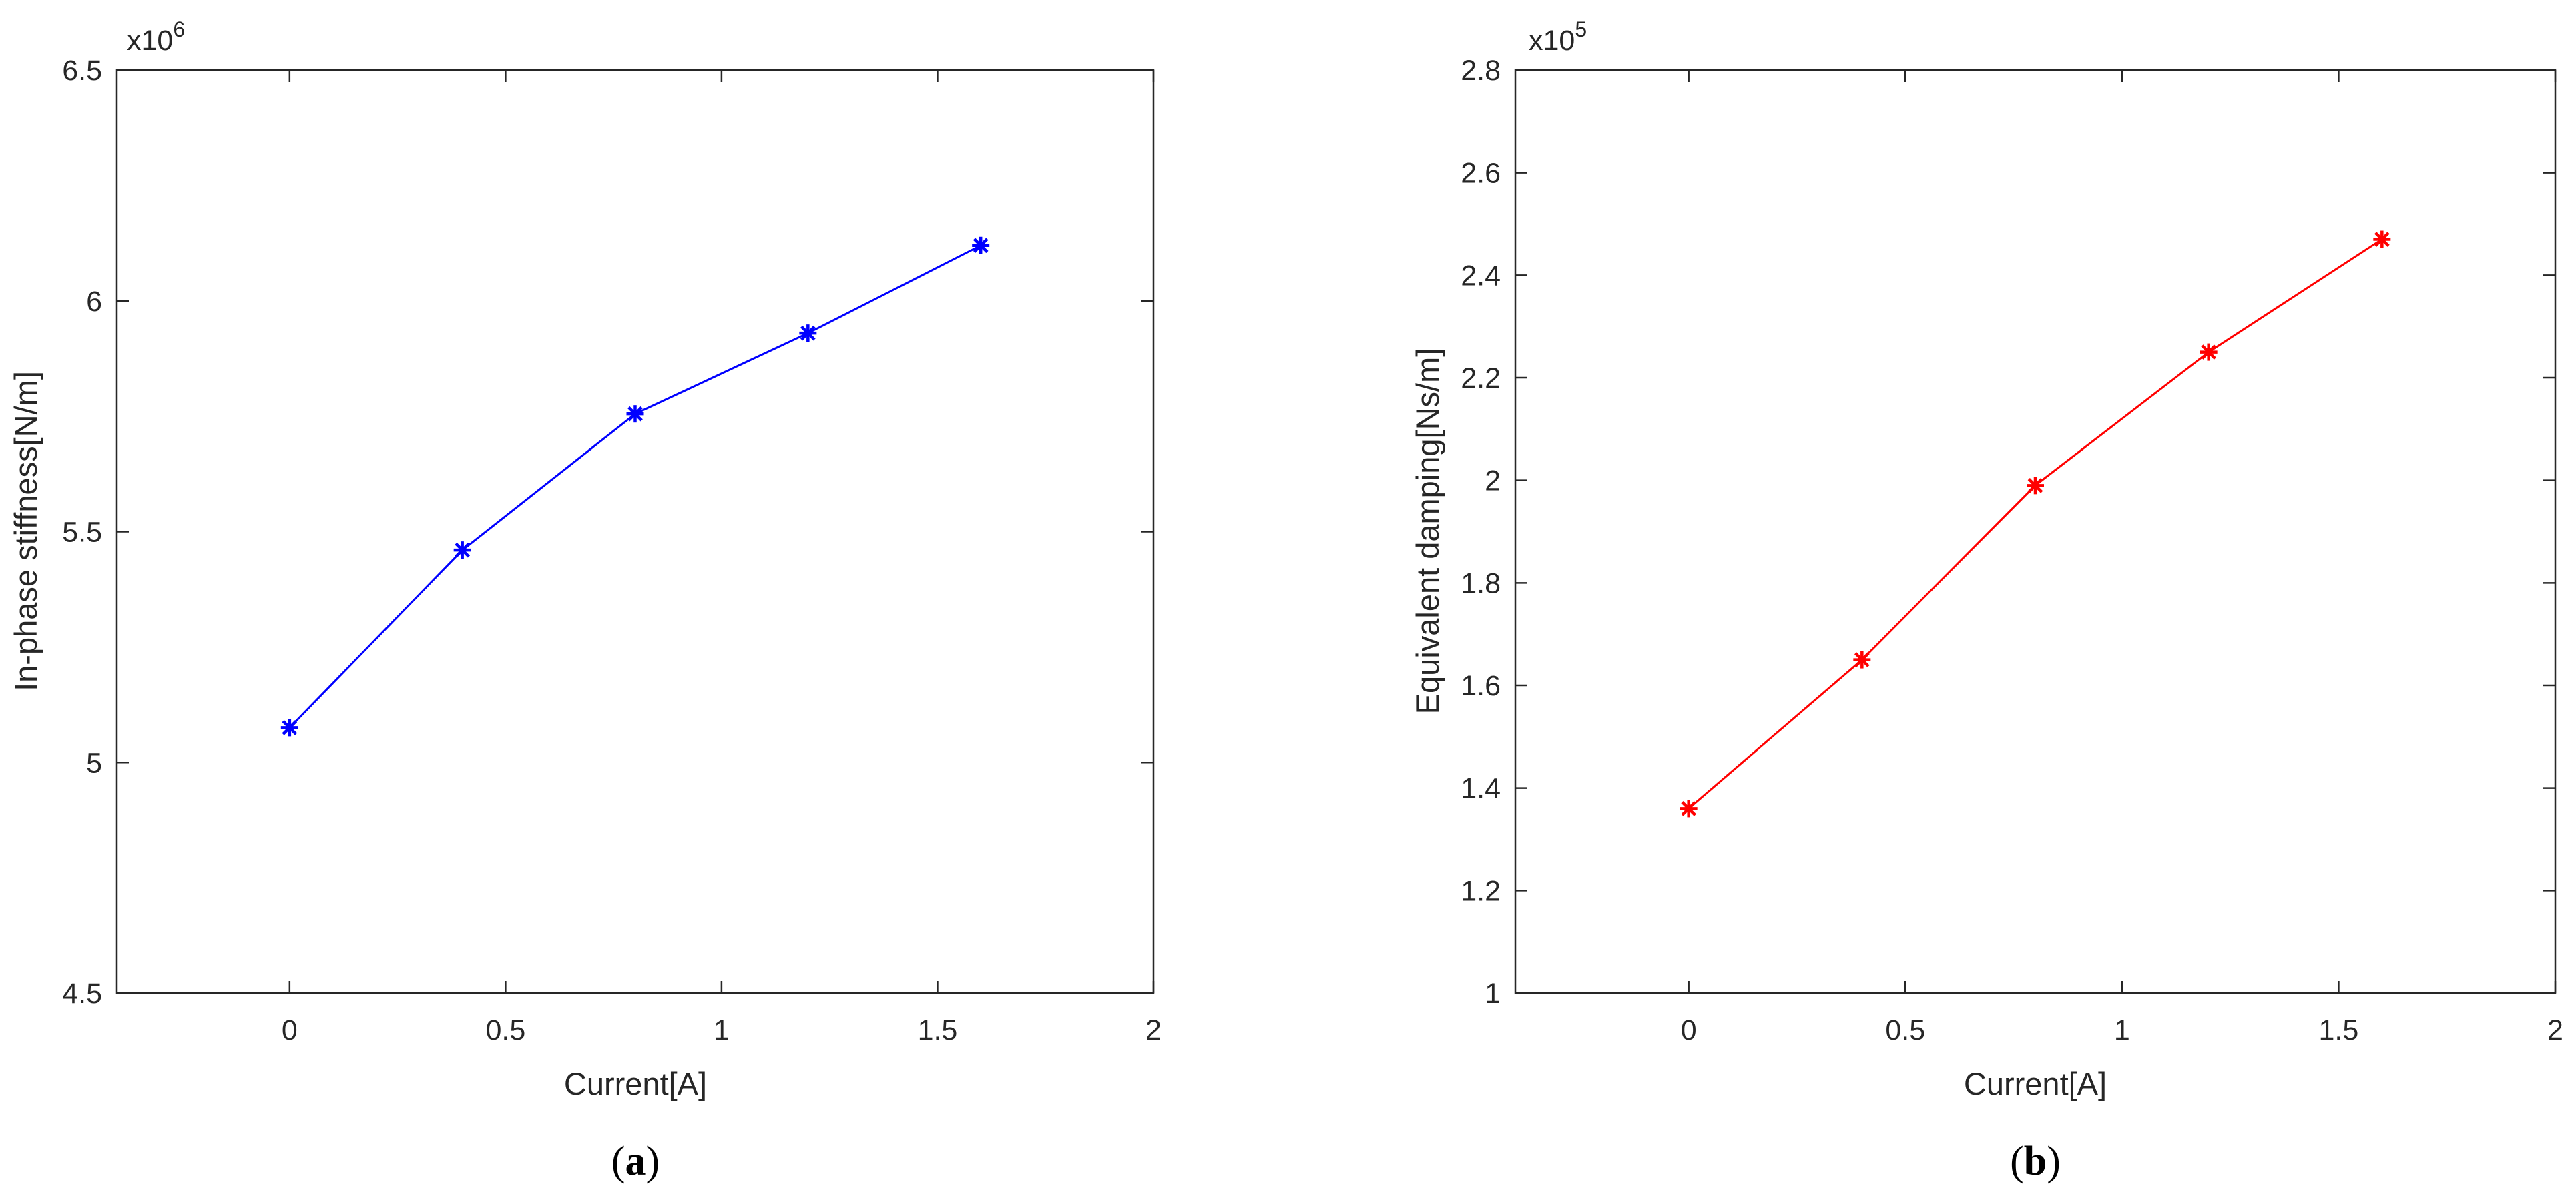  What do you see at coordinates (1427, 531) in the screenshot?
I see `y-axis-title: Equivalent damping[Ns/m]` at bounding box center [1427, 531].